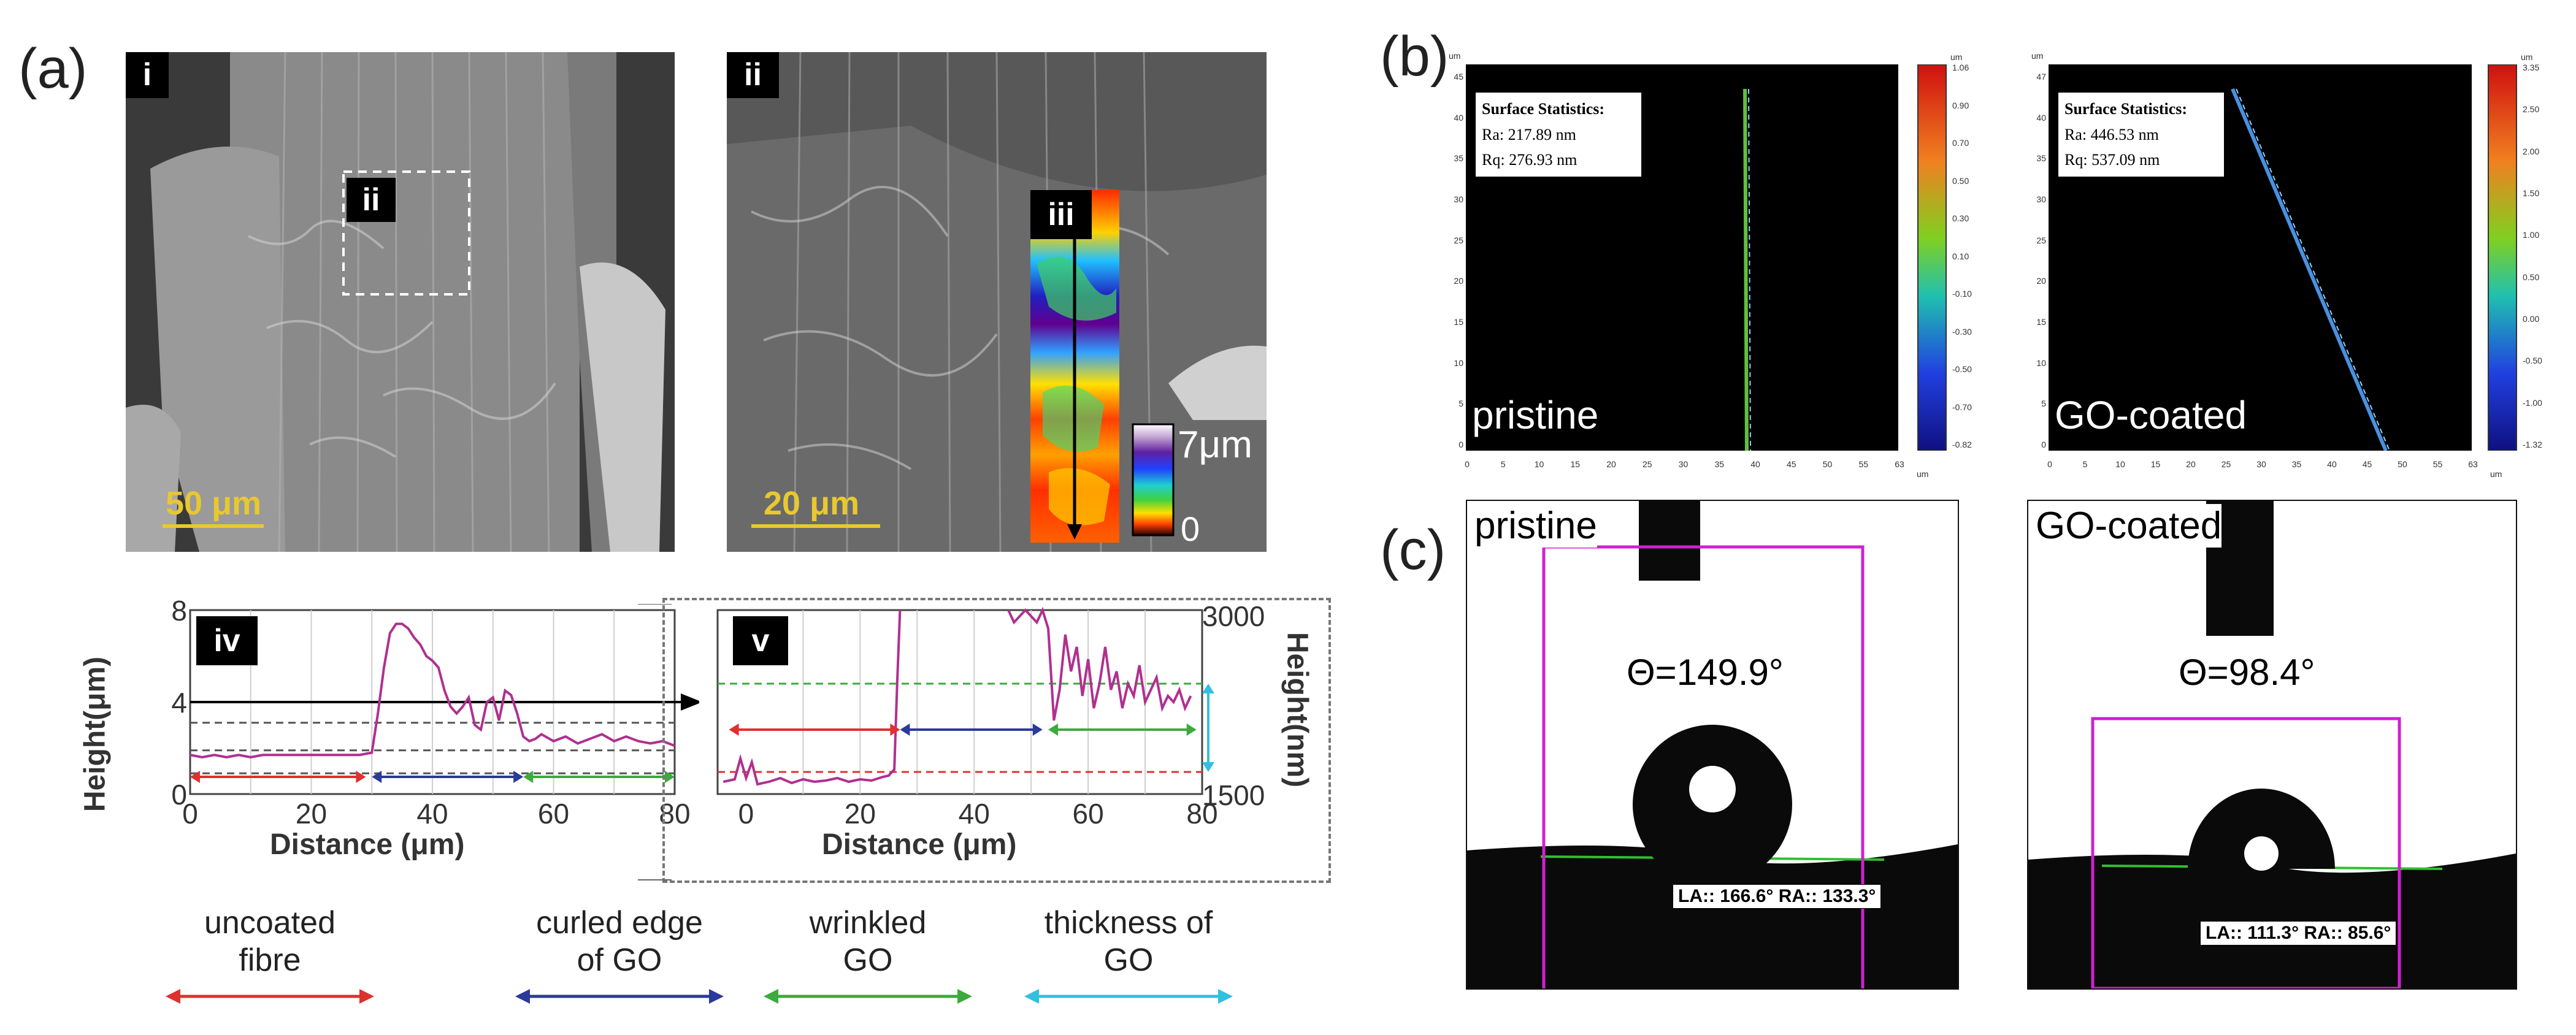 Image resolution: width=2576 pixels, height=1035 pixels. I want to click on afm-x-tick: 50, so click(2402, 464).